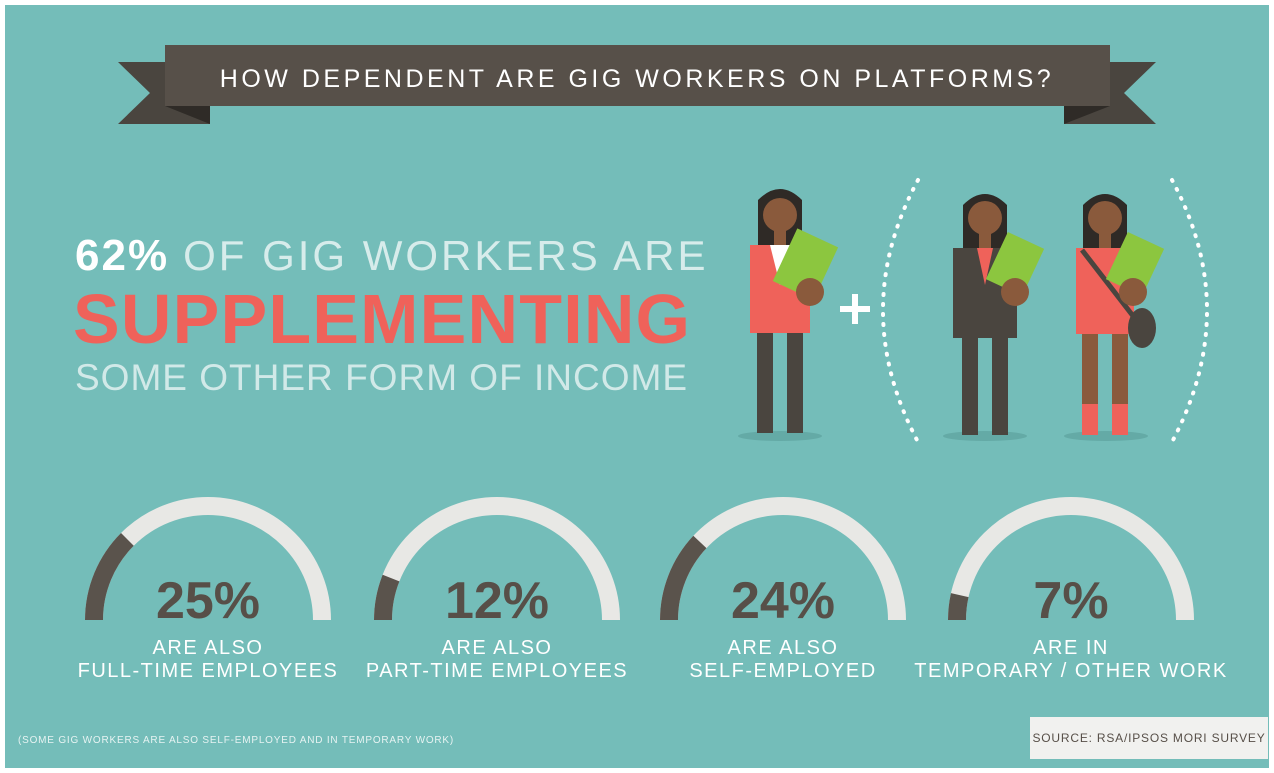 This screenshot has width=1274, height=773. Describe the element at coordinates (208, 671) in the screenshot. I see `gauge-caption-2: FULL-TIME EMPLOYEES` at that location.